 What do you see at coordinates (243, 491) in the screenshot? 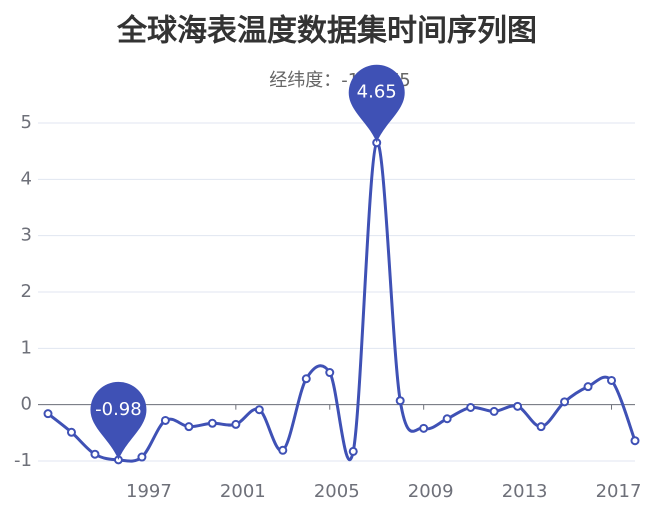
I see `x-tick-label: 2001` at bounding box center [243, 491].